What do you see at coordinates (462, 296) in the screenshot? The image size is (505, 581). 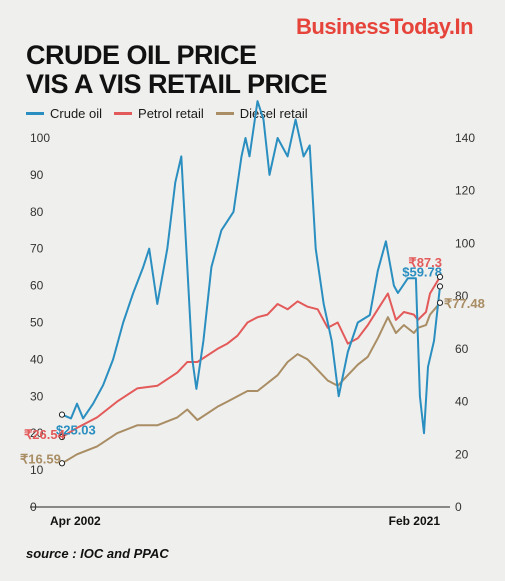 I see `y-right-tick-label: 80` at bounding box center [462, 296].